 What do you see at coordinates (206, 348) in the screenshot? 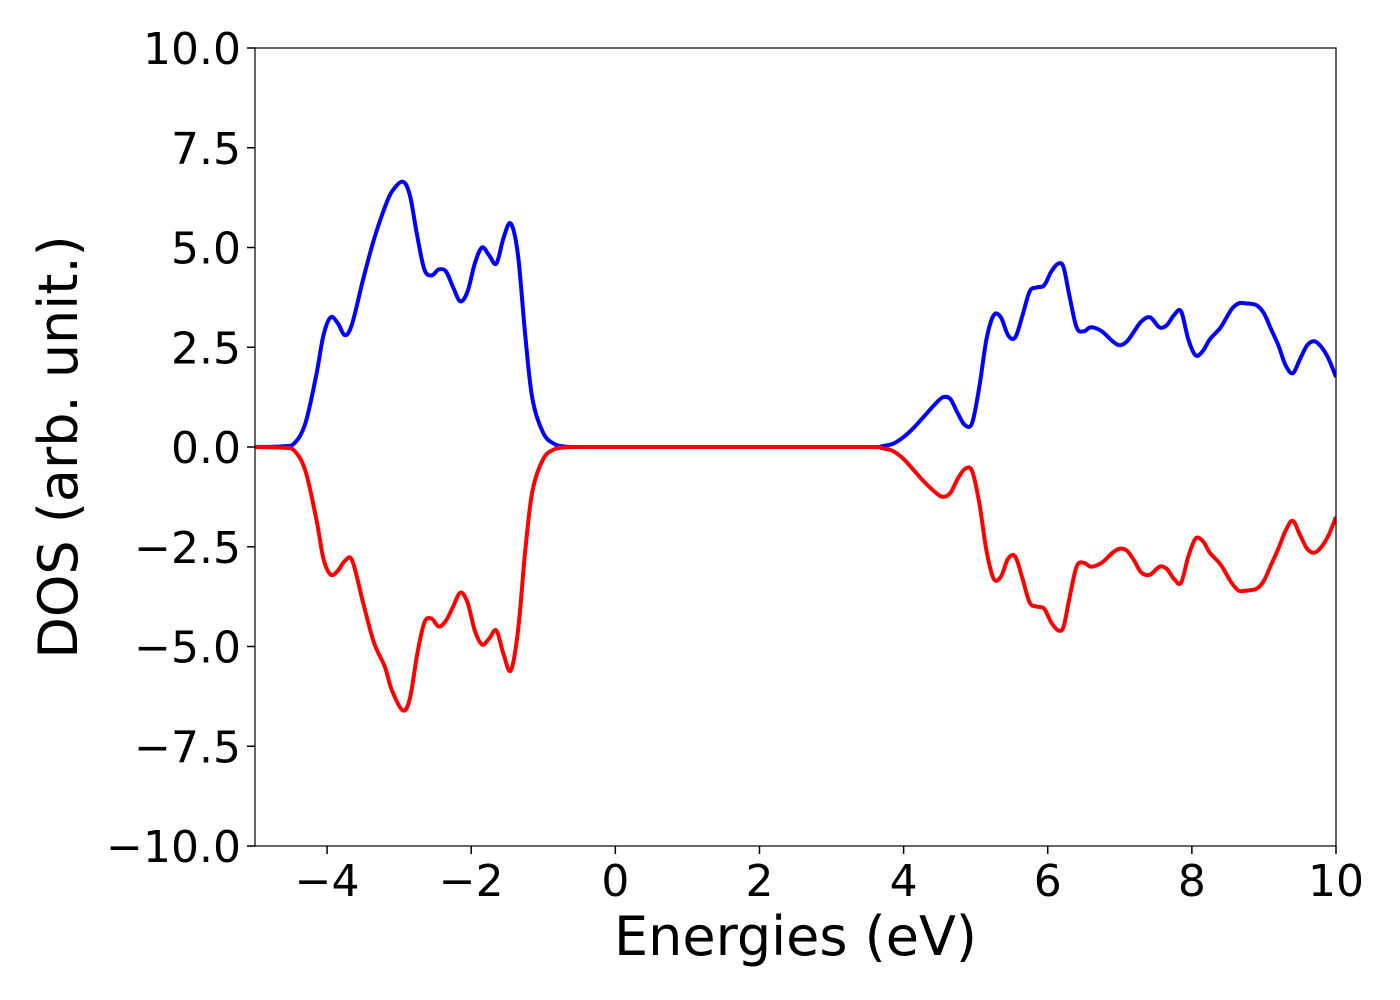
I see `y-tick-label: 2.5` at bounding box center [206, 348].